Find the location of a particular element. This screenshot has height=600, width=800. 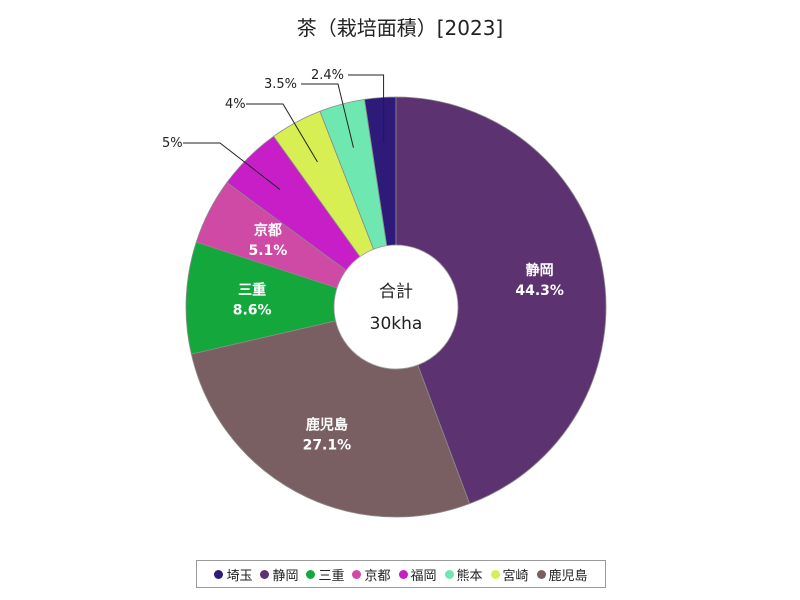

slice-name-label: 鹿児島 is located at coordinates (326, 425).